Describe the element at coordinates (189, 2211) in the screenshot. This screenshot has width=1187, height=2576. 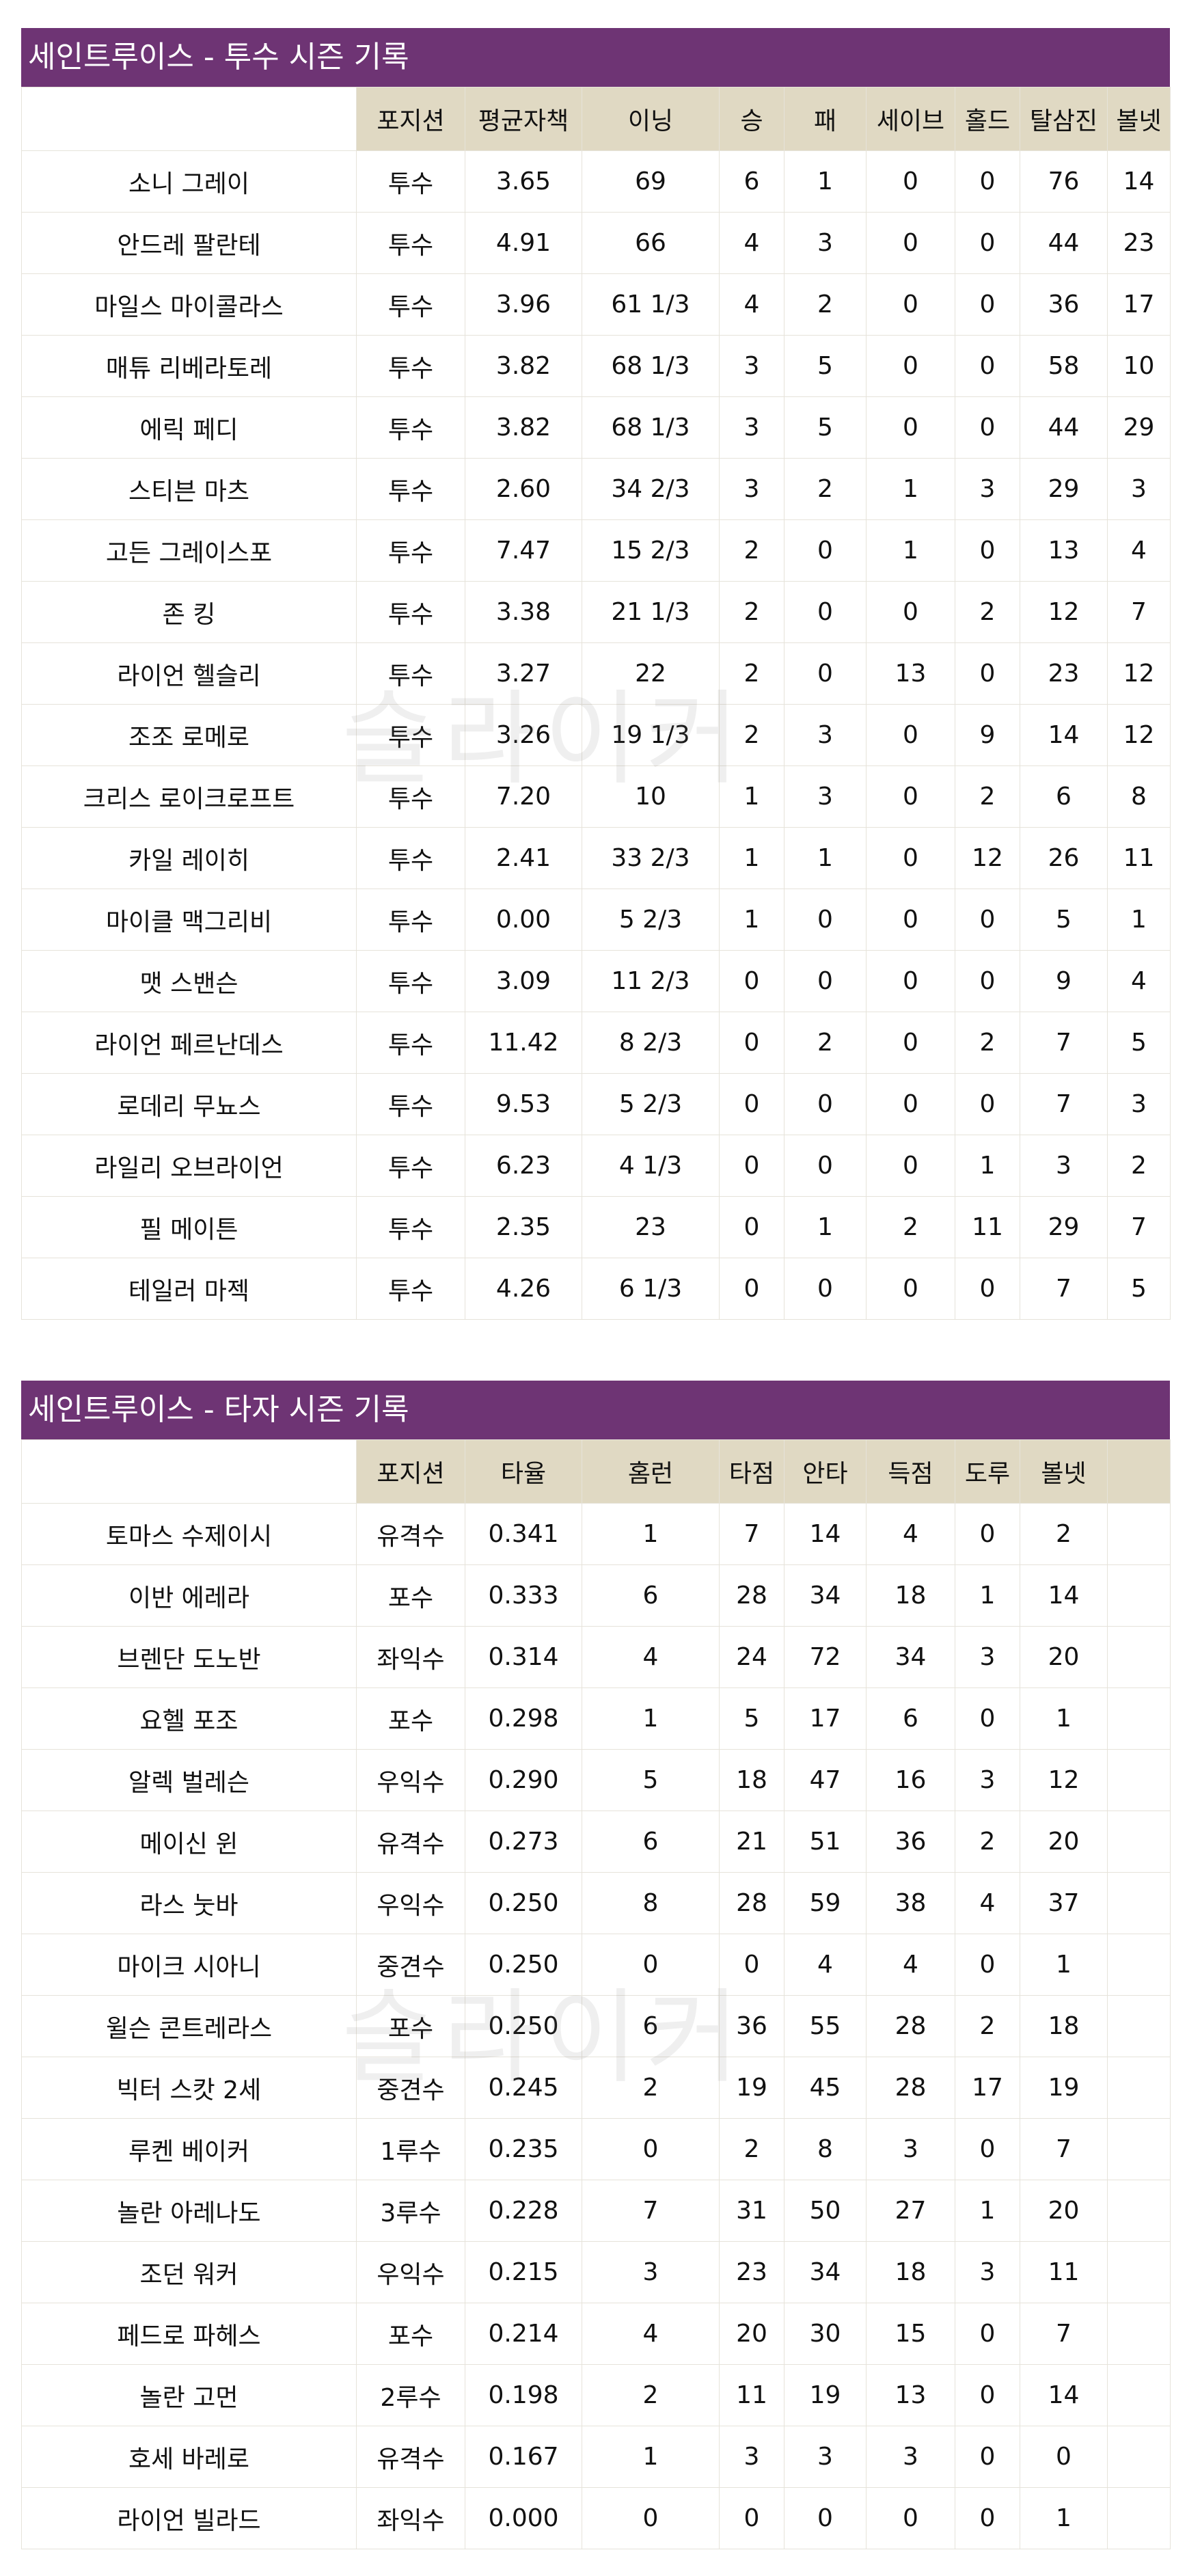
I see `player-name-cell: 놀란 아레나도` at that location.